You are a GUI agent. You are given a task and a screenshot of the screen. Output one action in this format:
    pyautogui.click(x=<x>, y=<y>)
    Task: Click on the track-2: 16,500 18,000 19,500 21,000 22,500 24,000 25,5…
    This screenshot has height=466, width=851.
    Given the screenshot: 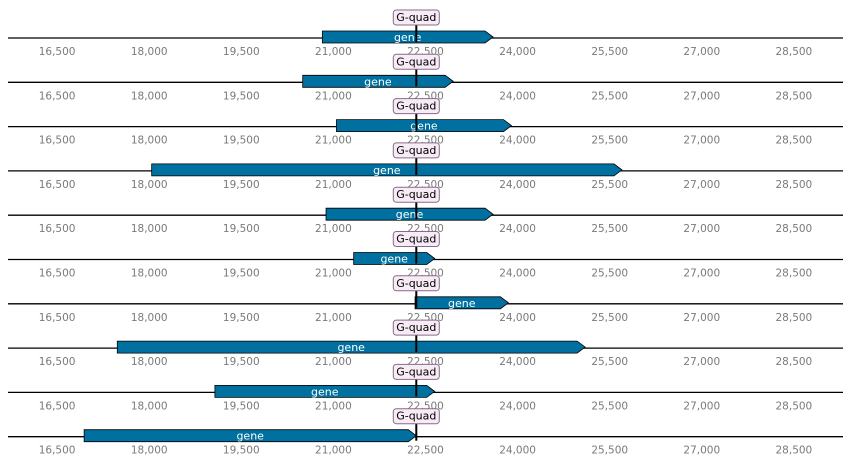 What is the action you would take?
    pyautogui.click(x=425, y=77)
    